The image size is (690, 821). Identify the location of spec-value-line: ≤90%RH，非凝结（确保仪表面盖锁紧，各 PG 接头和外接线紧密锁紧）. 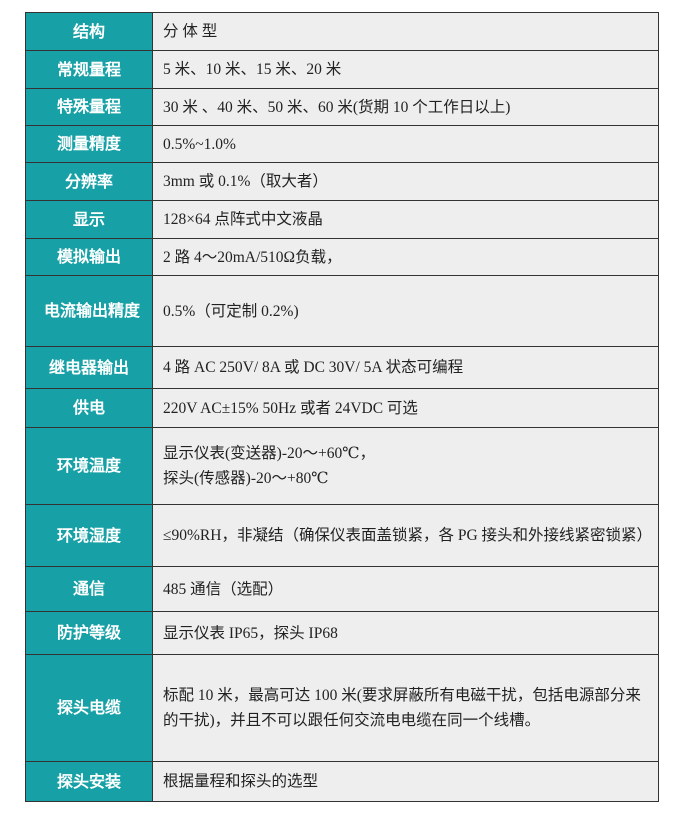
(408, 535).